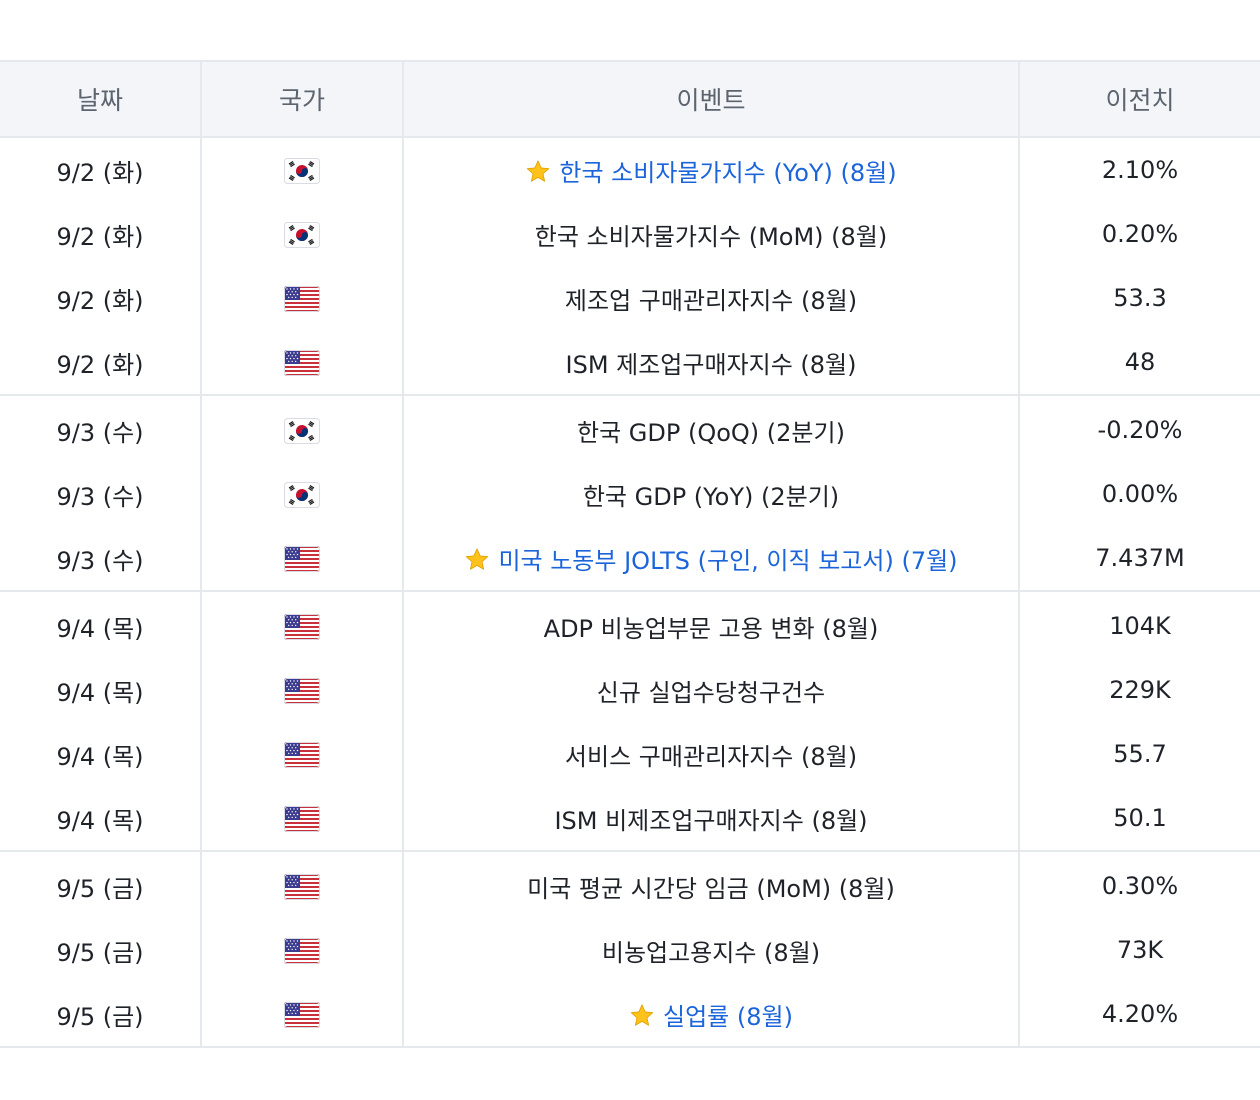 The width and height of the screenshot is (1260, 1100). I want to click on event-name: 한국 GDP (QoQ) (2분기), so click(711, 432).